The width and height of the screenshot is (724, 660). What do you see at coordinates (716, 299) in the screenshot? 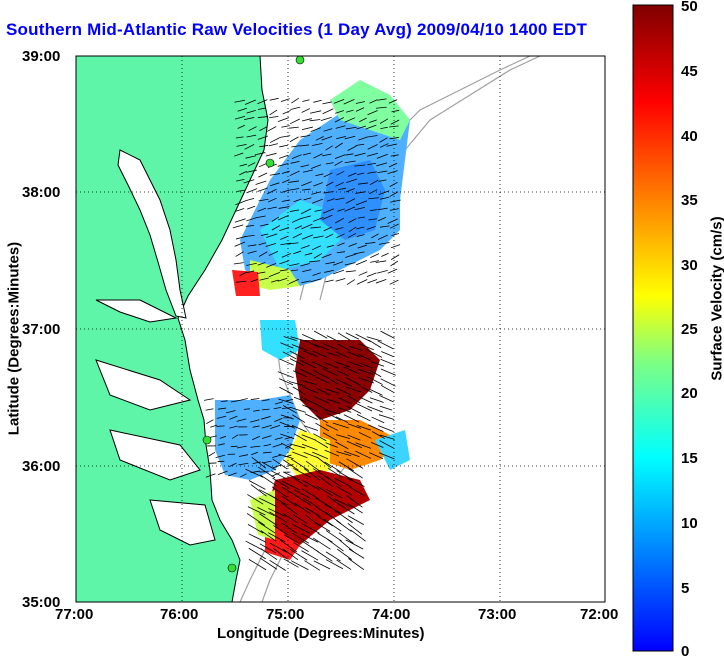
I see `colorbar-label: Surface Velocity (cm/s)` at bounding box center [716, 299].